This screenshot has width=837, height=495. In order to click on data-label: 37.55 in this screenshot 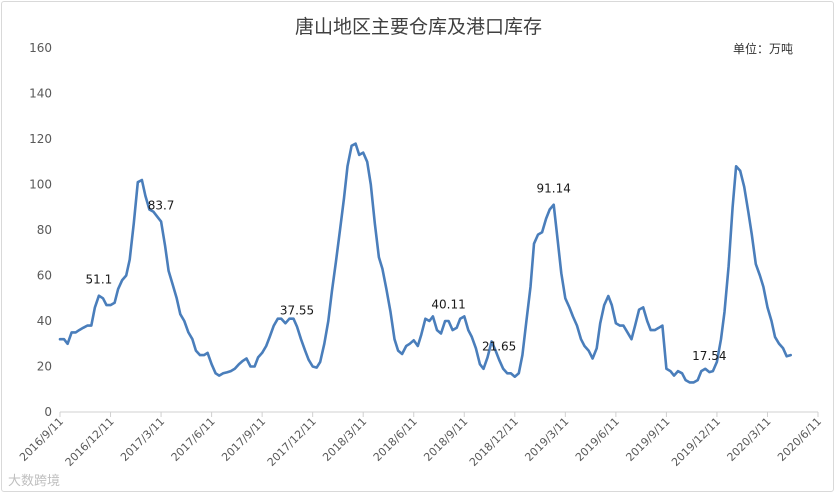, I will do `click(297, 311)`.